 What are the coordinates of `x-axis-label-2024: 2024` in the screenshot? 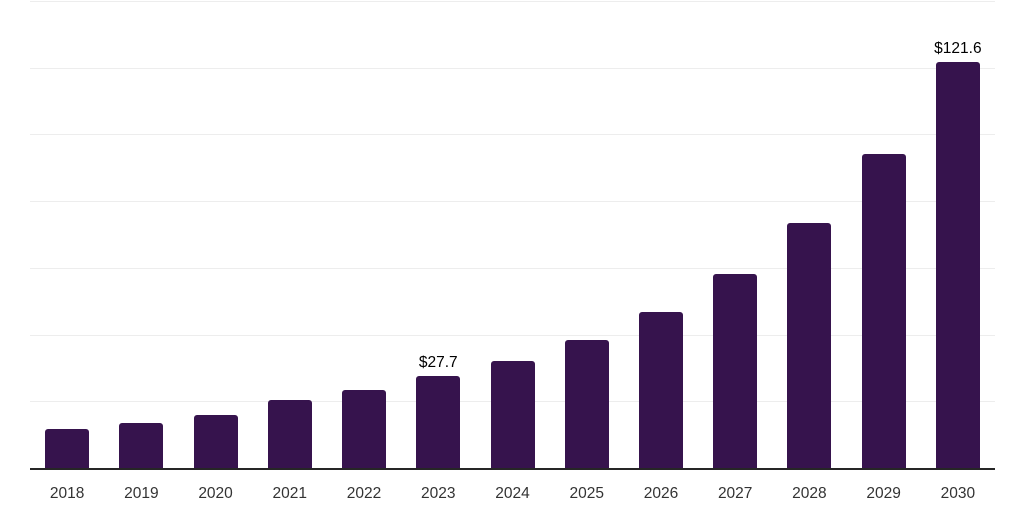 It's located at (512, 493).